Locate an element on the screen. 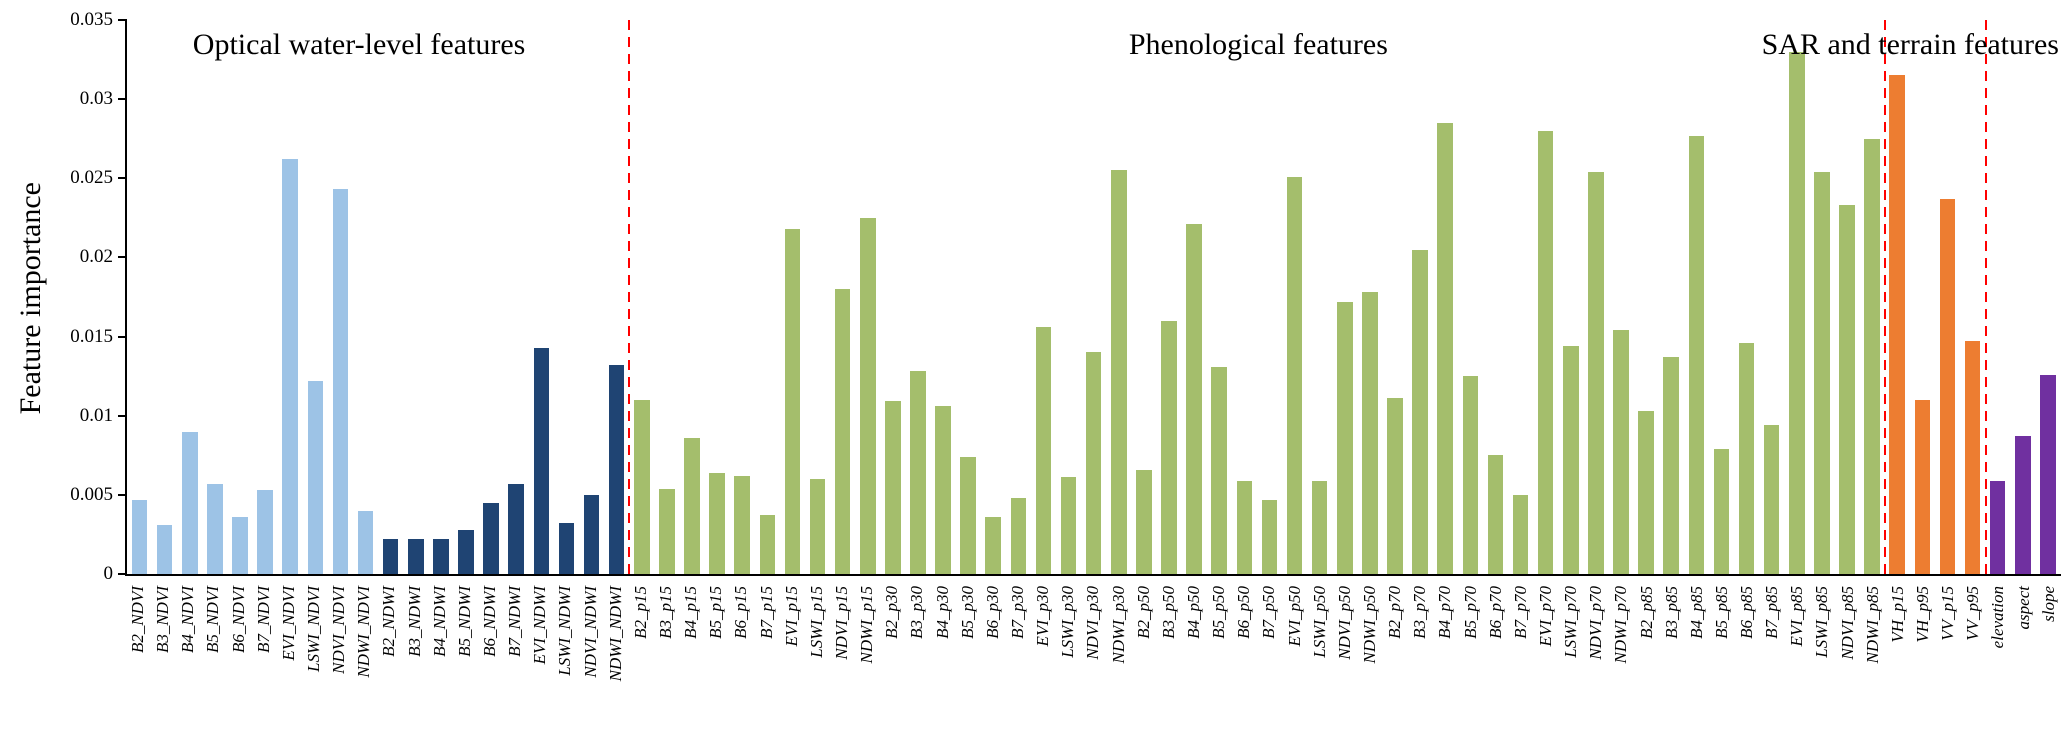 The width and height of the screenshot is (2067, 733). y-tick-mark is located at coordinates (122, 336).